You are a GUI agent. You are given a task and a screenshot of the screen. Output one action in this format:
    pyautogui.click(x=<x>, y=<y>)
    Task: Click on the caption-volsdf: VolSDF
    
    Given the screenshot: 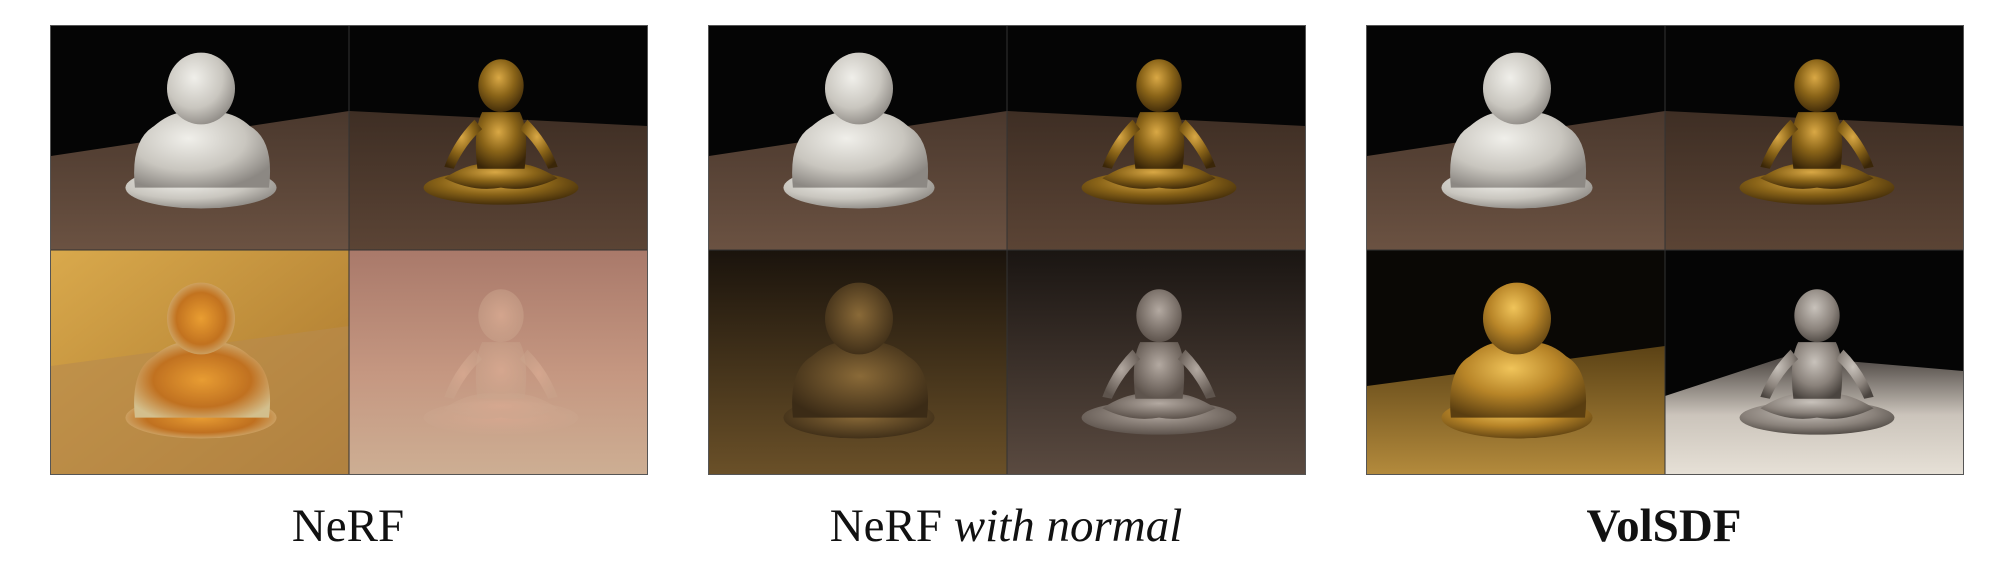 What is the action you would take?
    pyautogui.click(x=1664, y=526)
    